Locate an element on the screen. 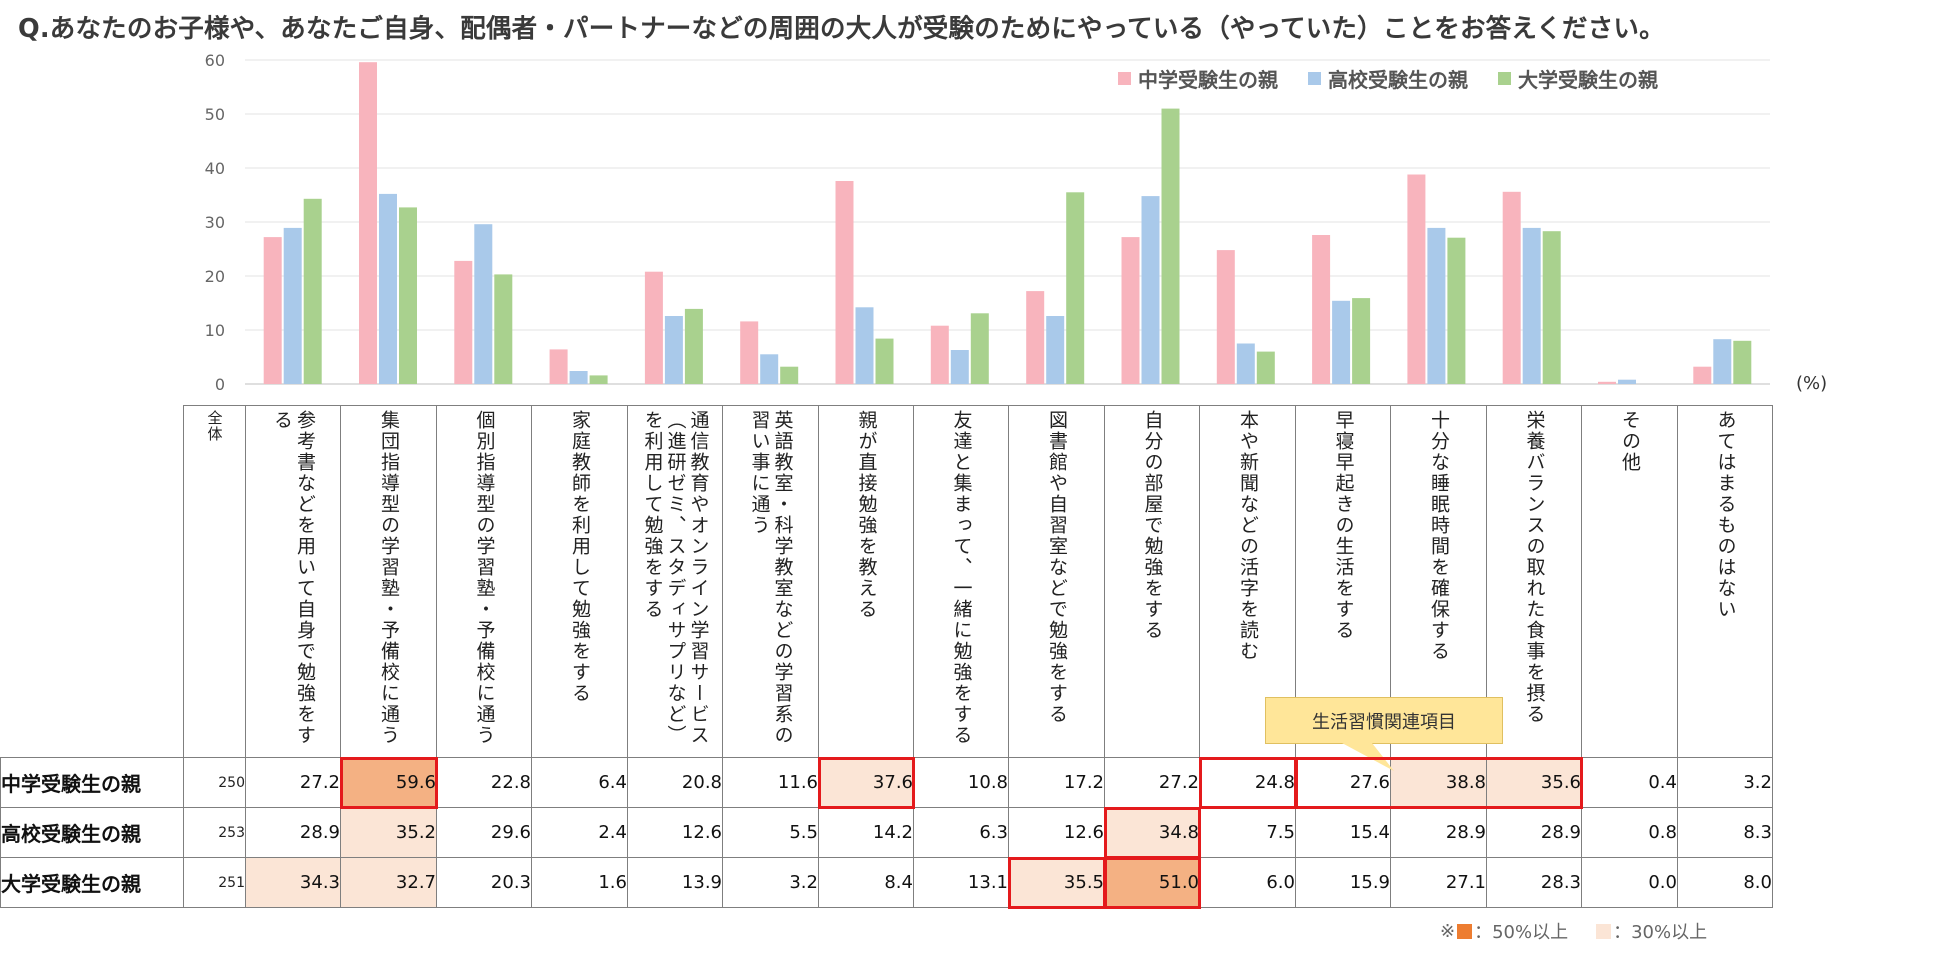  value-cell: 8.3 is located at coordinates (1725, 832).